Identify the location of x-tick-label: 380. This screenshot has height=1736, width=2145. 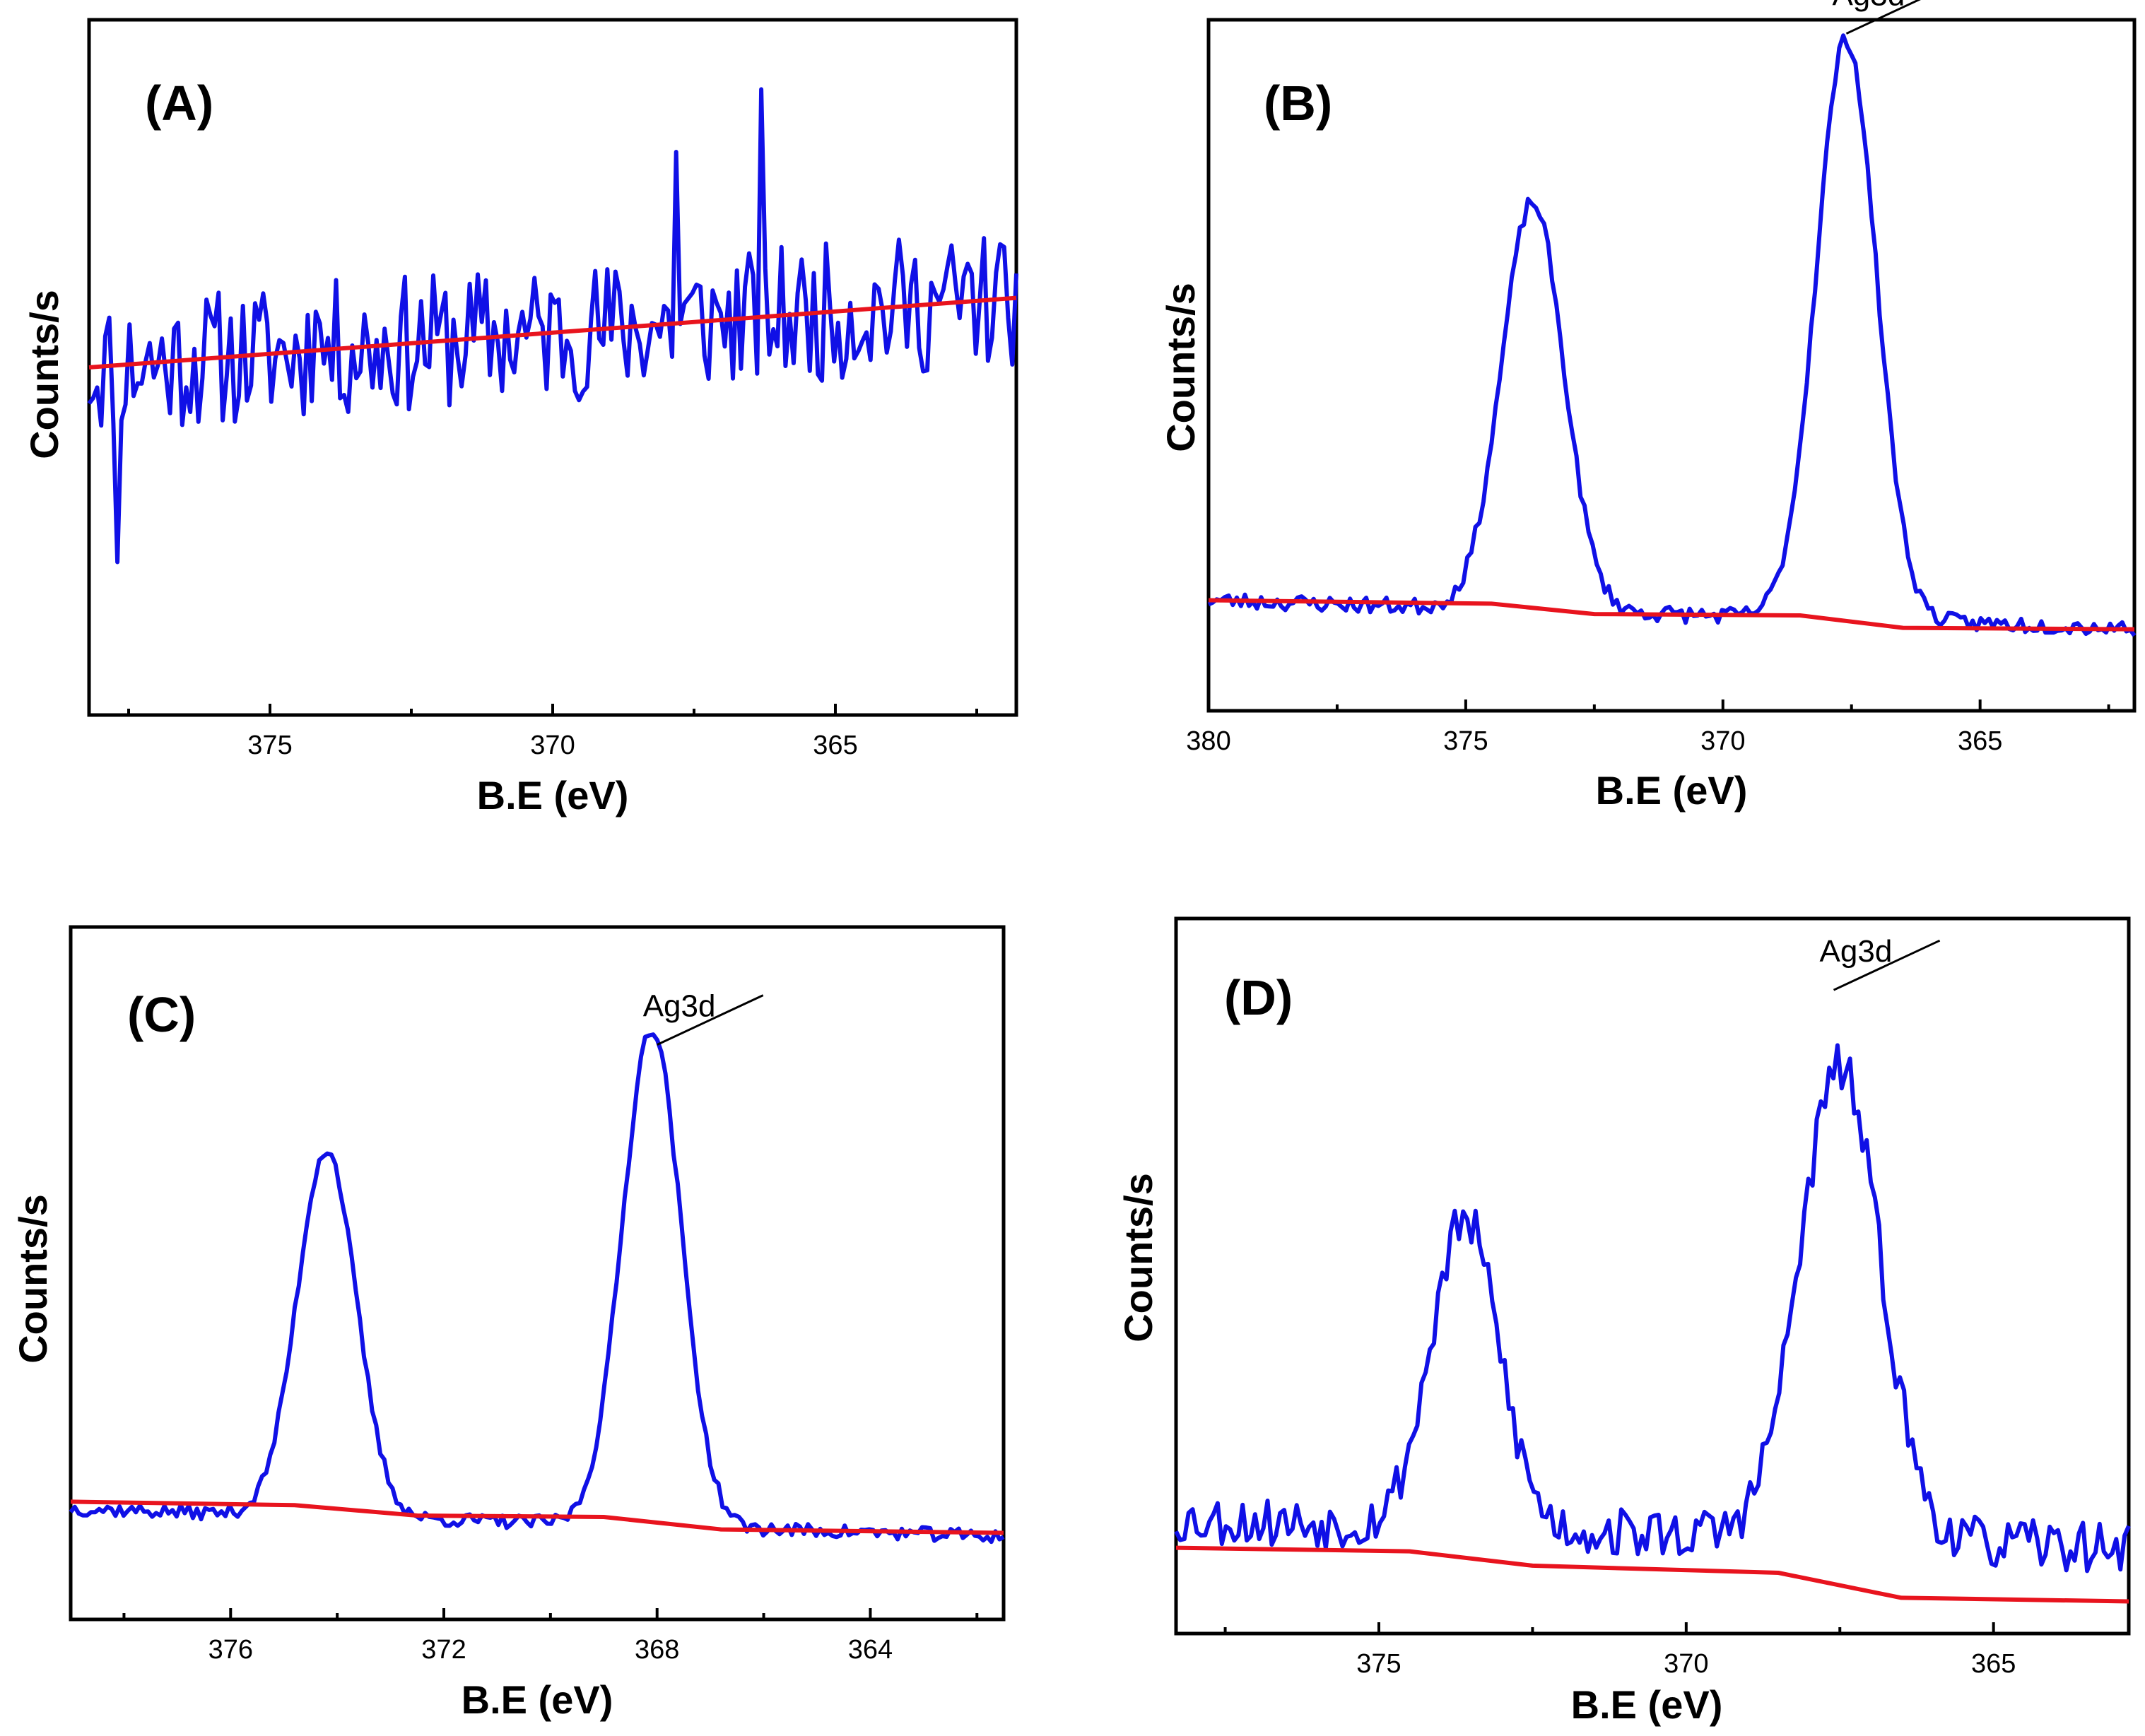
(1208, 741).